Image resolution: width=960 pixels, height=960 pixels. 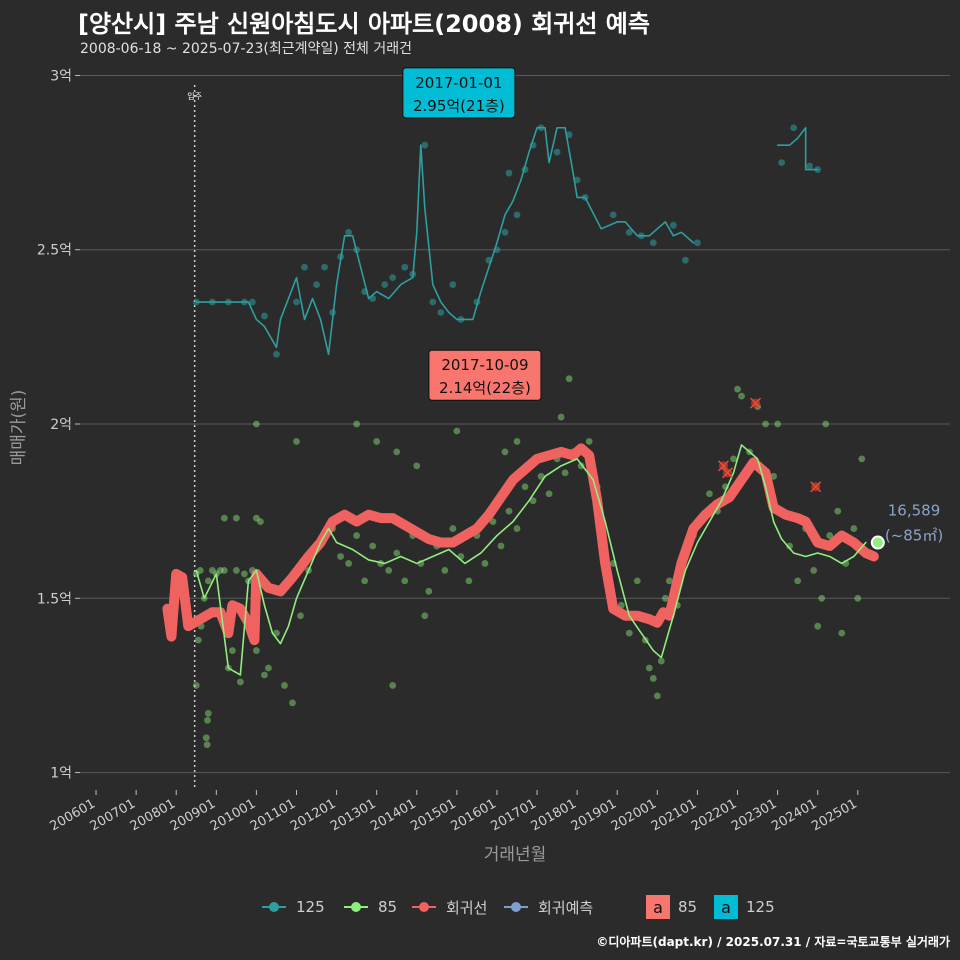 I want to click on x-tick-label: 202401, so click(x=794, y=815).